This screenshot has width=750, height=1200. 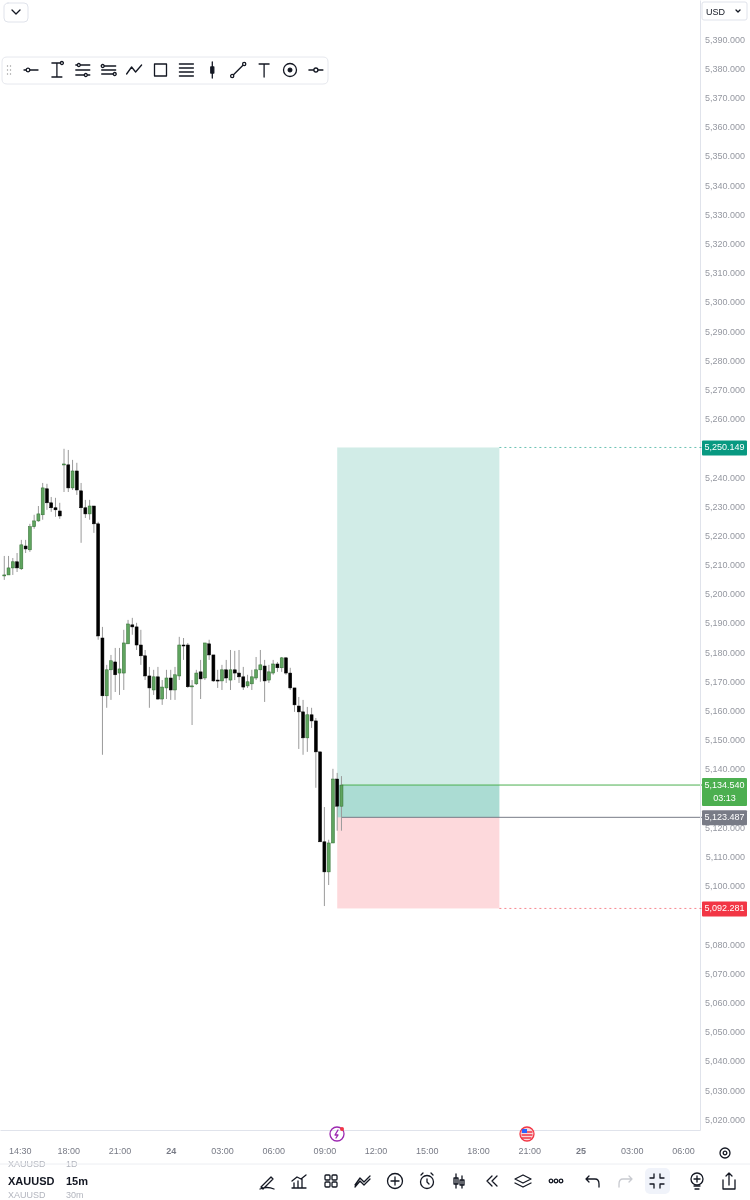 I want to click on text: 15m, so click(x=77, y=1181).